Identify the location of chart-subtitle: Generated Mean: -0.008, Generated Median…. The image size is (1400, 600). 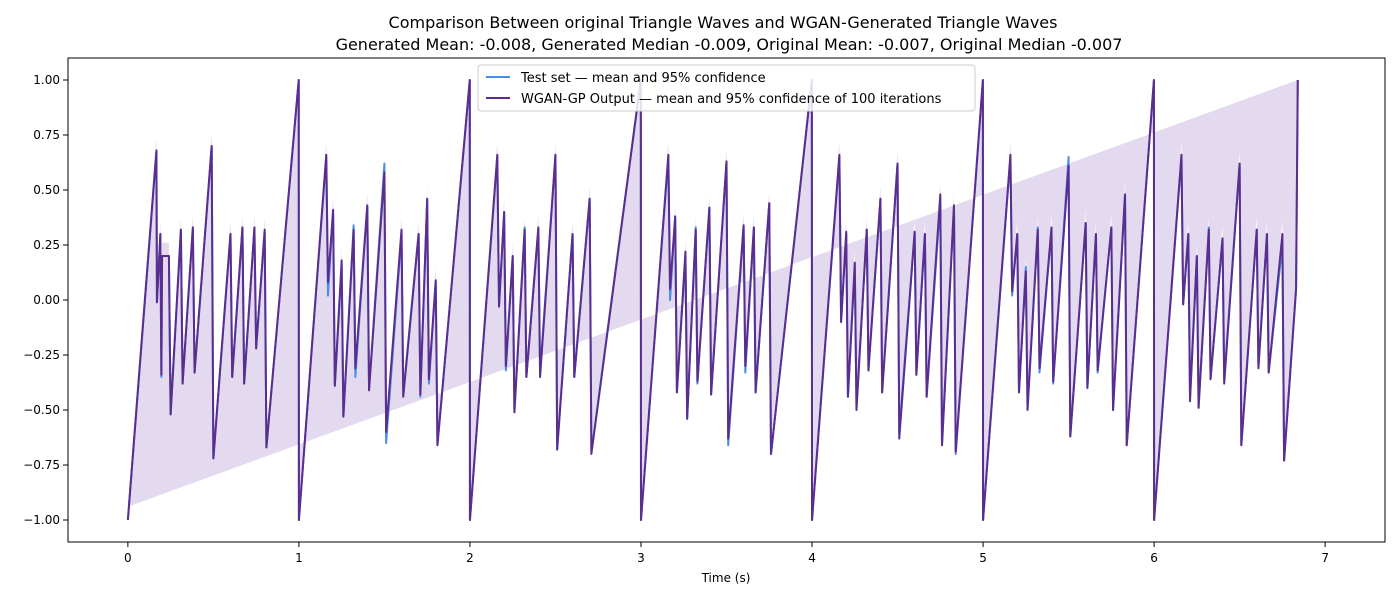
(729, 44).